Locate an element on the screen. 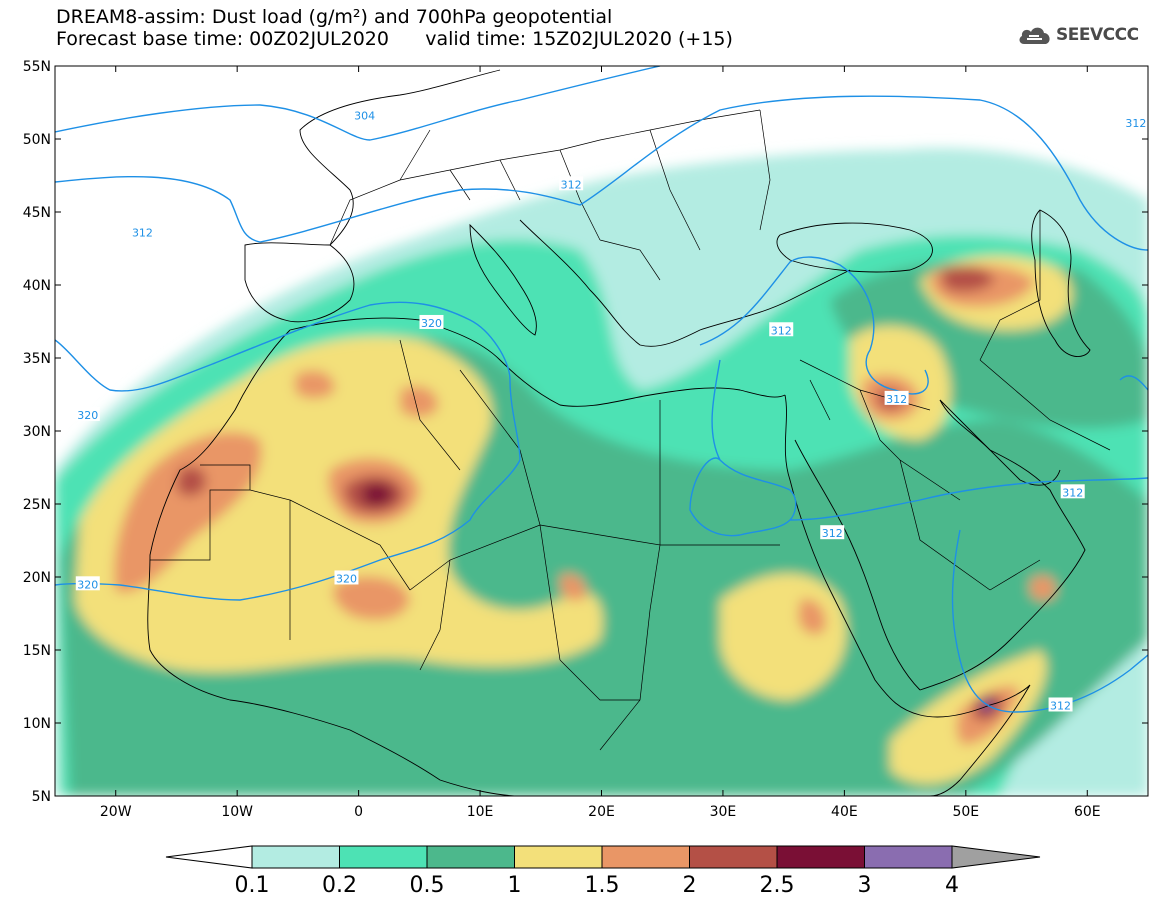 The height and width of the screenshot is (907, 1165). coastline-black-sea is located at coordinates (854, 247).